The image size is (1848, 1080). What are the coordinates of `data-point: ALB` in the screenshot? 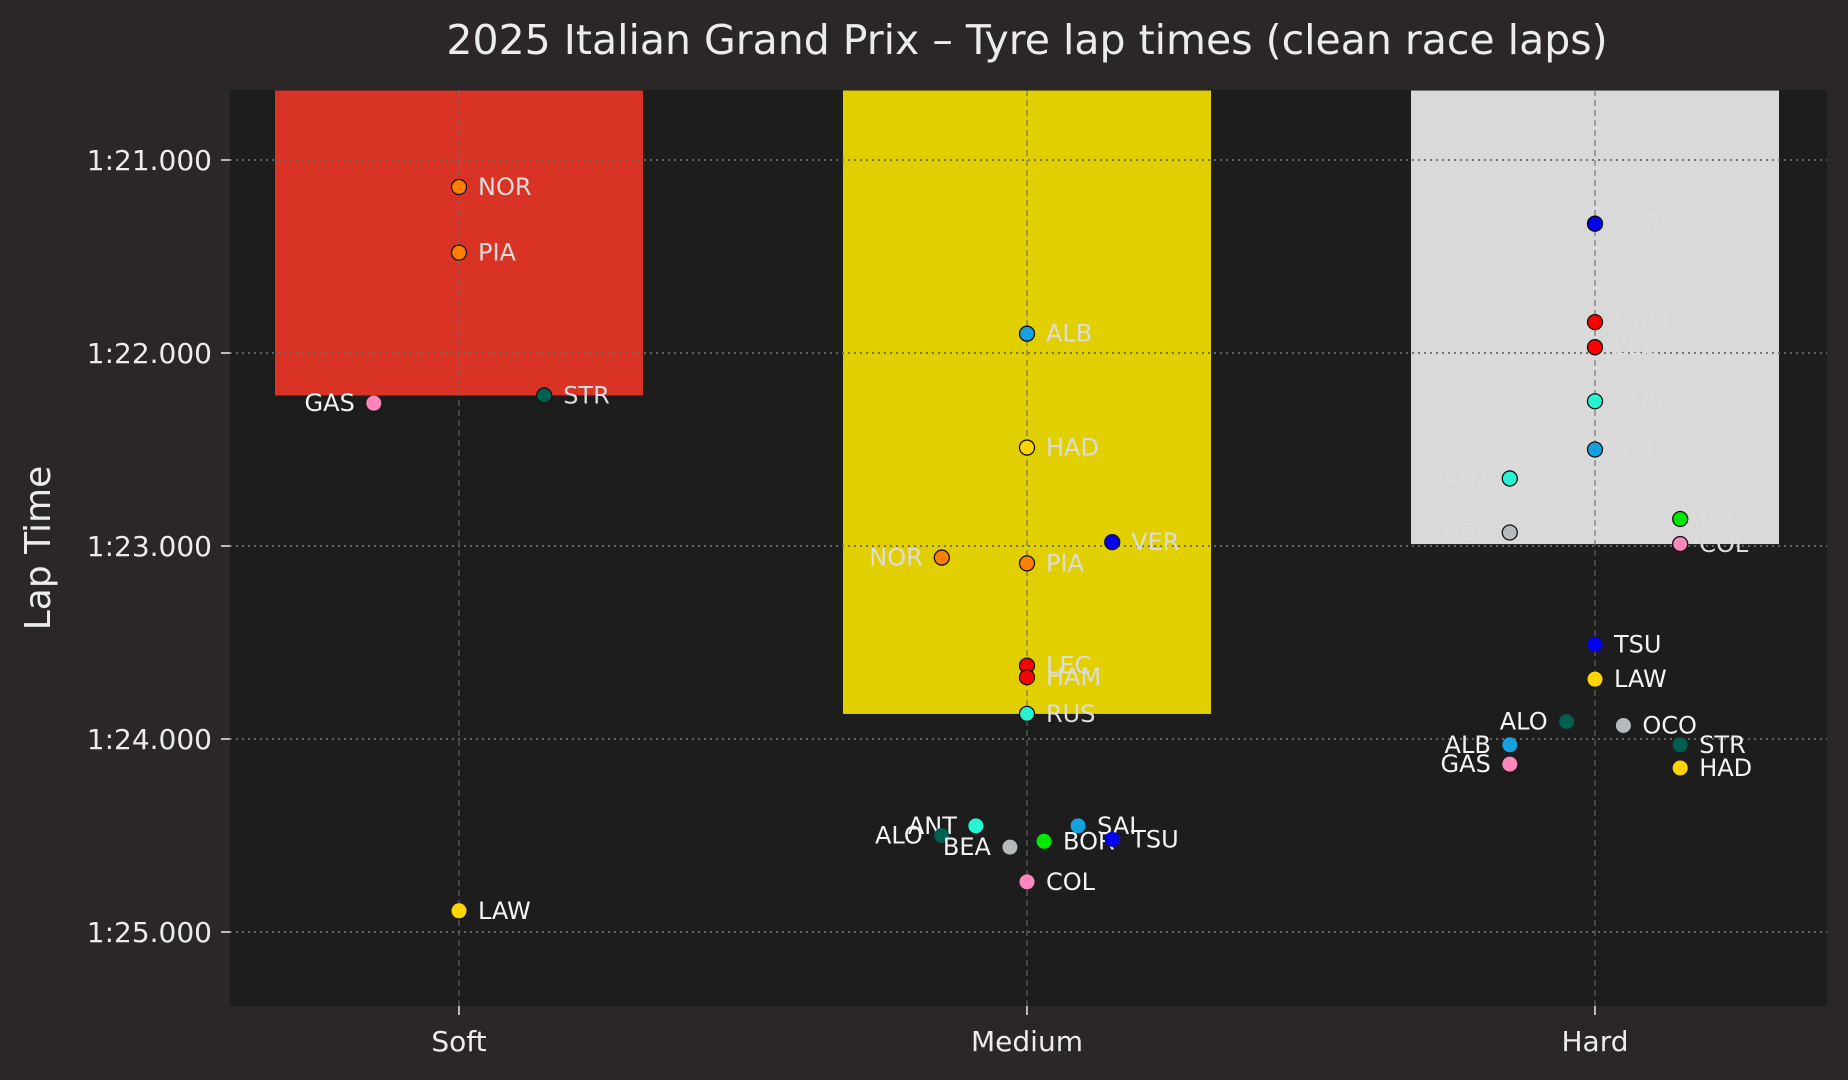 It's located at (1055, 334).